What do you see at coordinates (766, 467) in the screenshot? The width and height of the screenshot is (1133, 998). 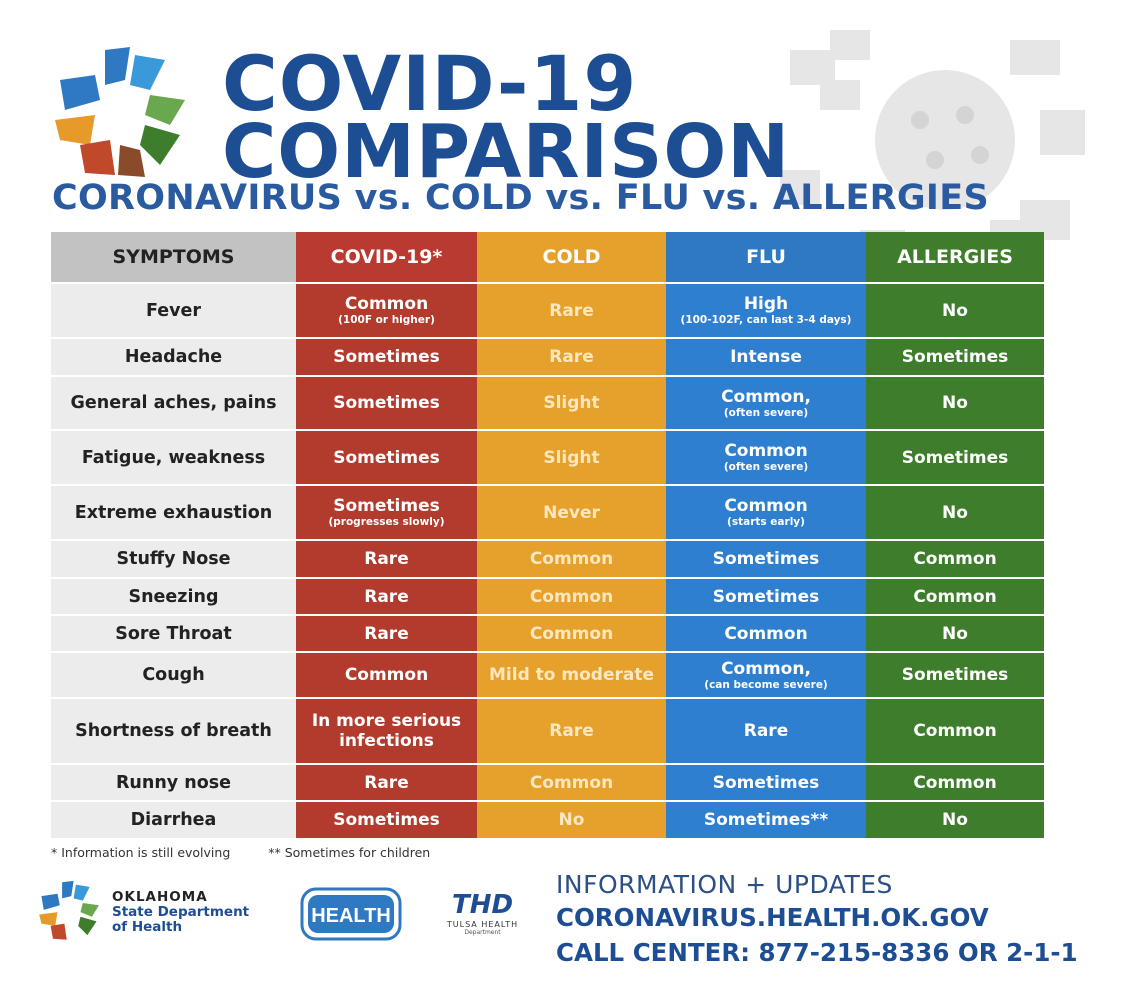 I see `flu-cell-note: (often severe)` at bounding box center [766, 467].